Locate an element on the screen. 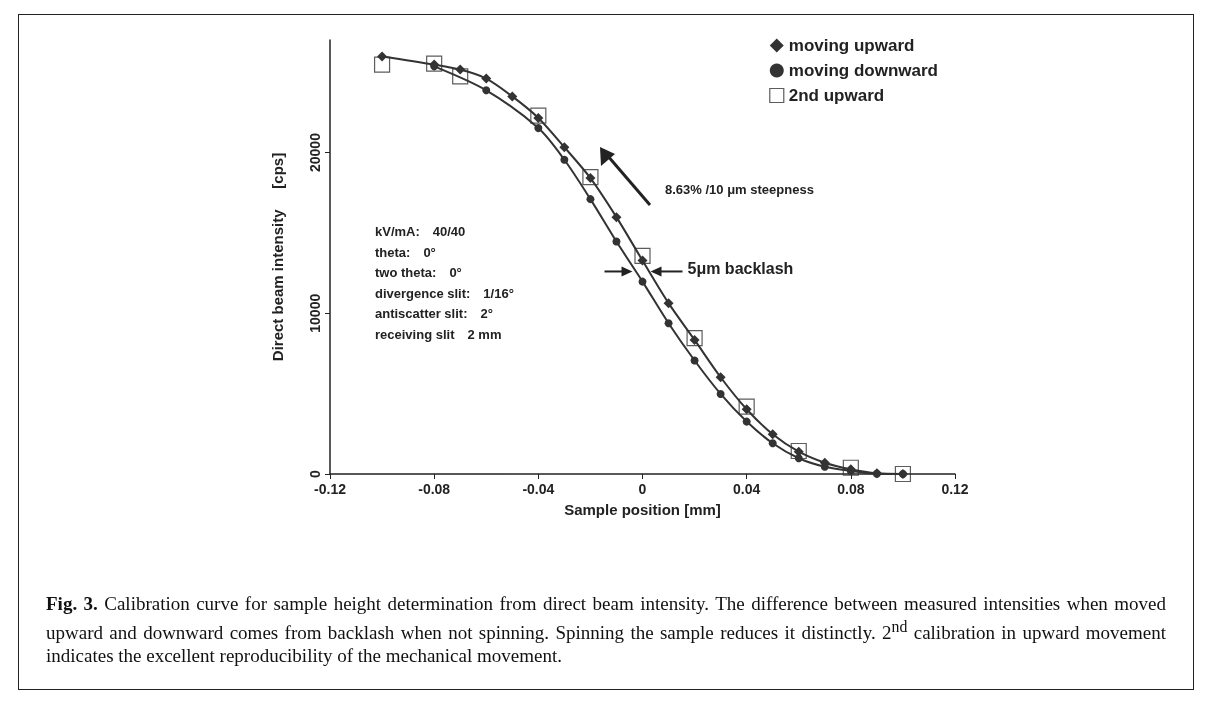 The height and width of the screenshot is (704, 1214). annotation: 5μm backlash is located at coordinates (740, 268).